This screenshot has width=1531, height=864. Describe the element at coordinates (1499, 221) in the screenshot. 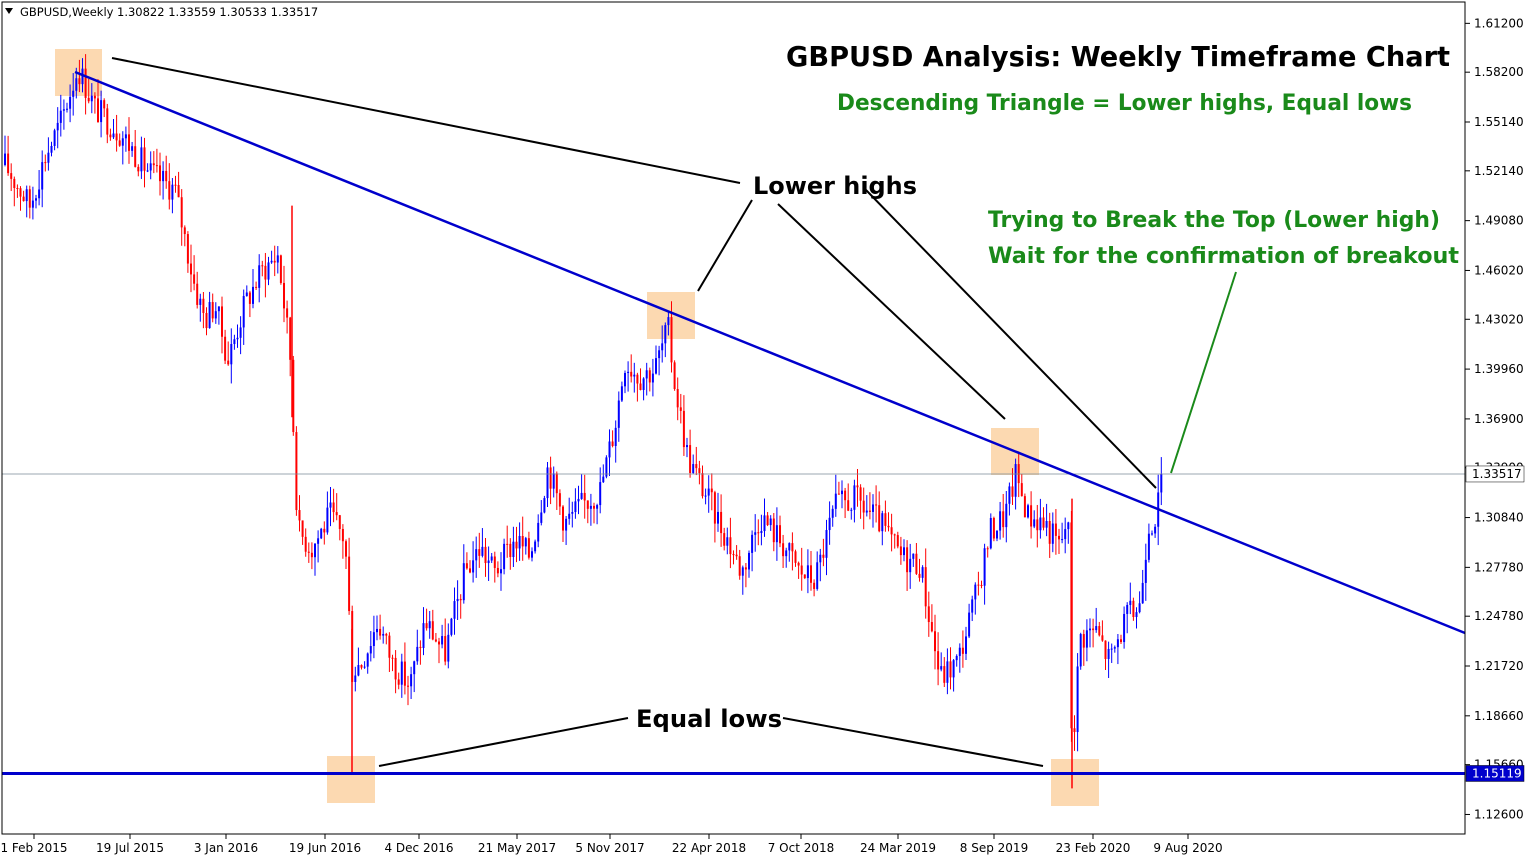

I see `y-tick-label: 1.49080` at that location.